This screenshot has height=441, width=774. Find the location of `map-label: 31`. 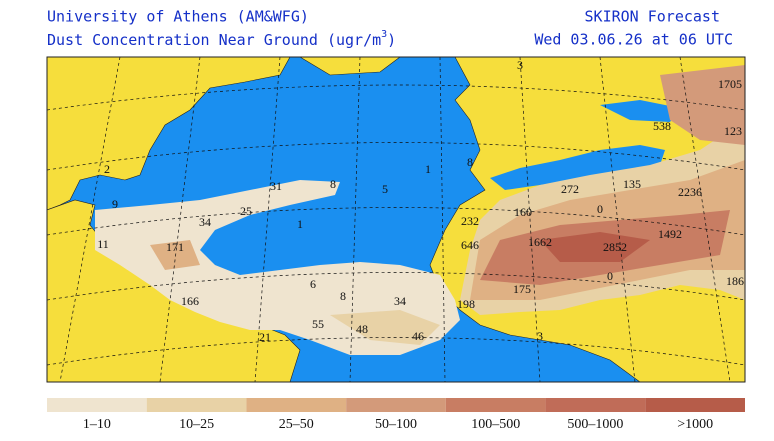

map-label: 31 is located at coordinates (276, 186).